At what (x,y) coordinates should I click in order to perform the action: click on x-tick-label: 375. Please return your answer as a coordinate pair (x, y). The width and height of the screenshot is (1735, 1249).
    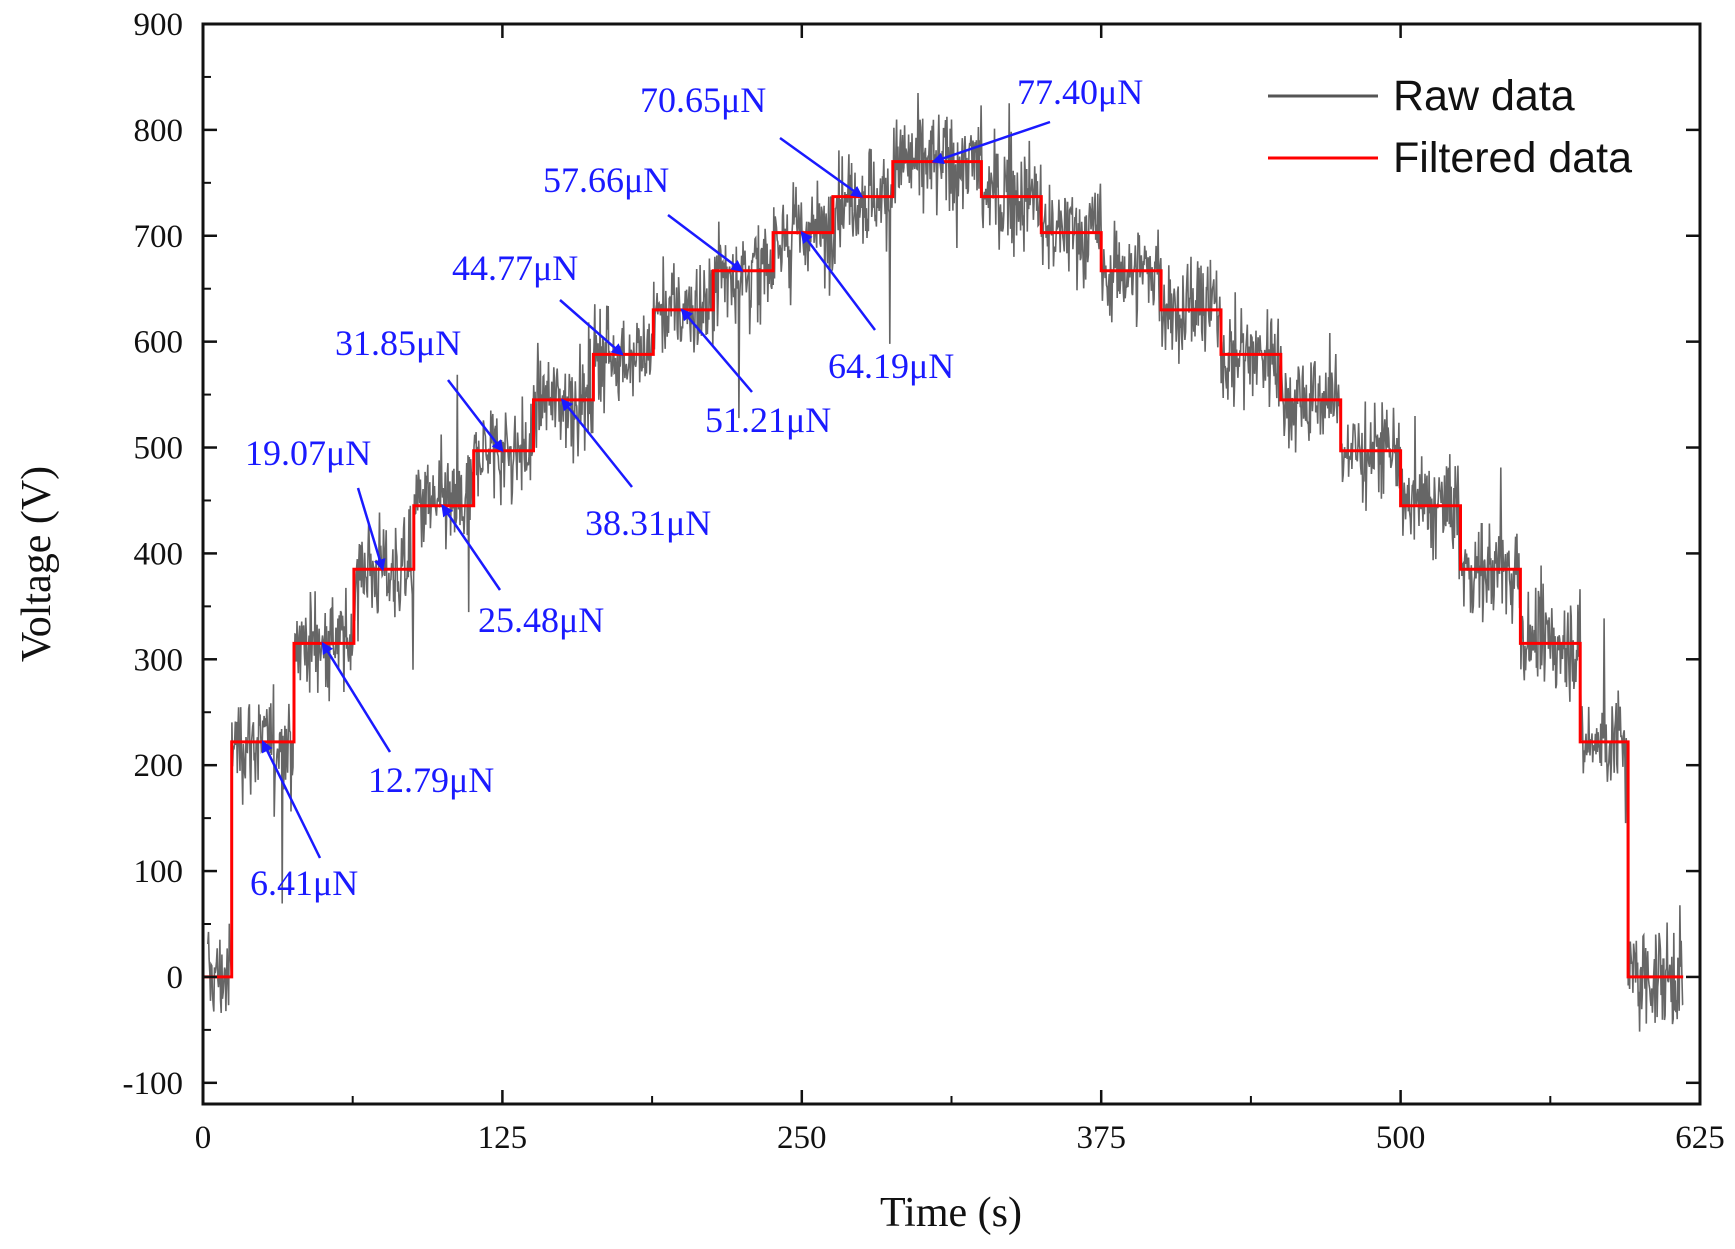
    Looking at the image, I should click on (1101, 1138).